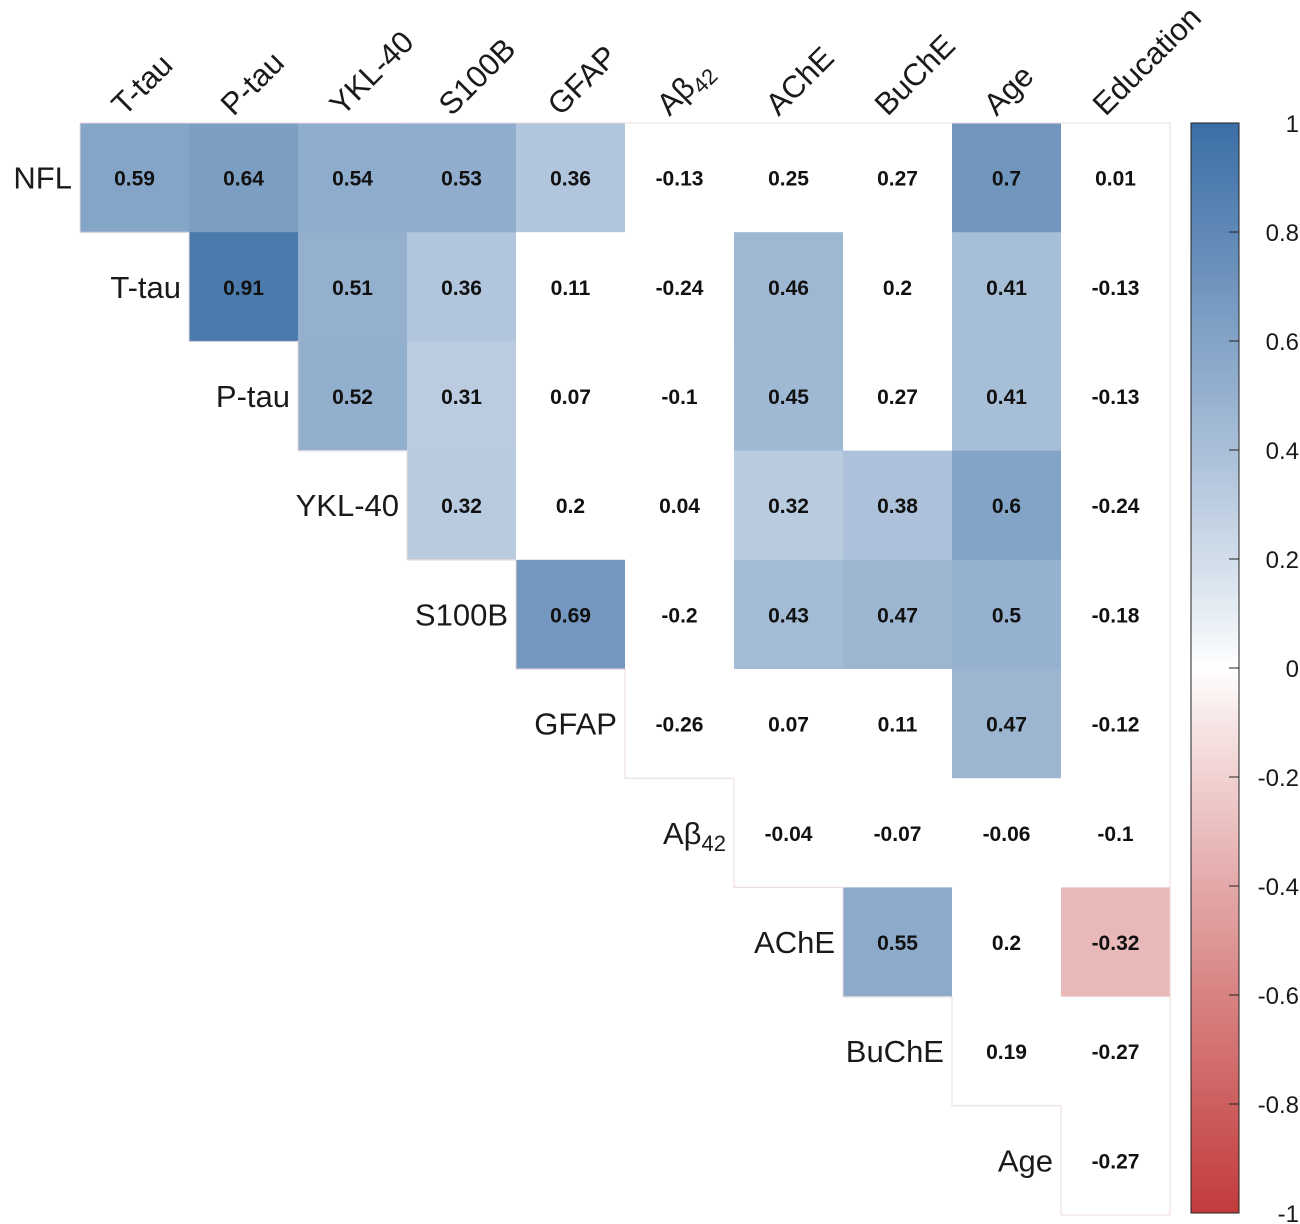 The width and height of the screenshot is (1300, 1224). I want to click on cell-nfl-ptau, so click(244, 178).